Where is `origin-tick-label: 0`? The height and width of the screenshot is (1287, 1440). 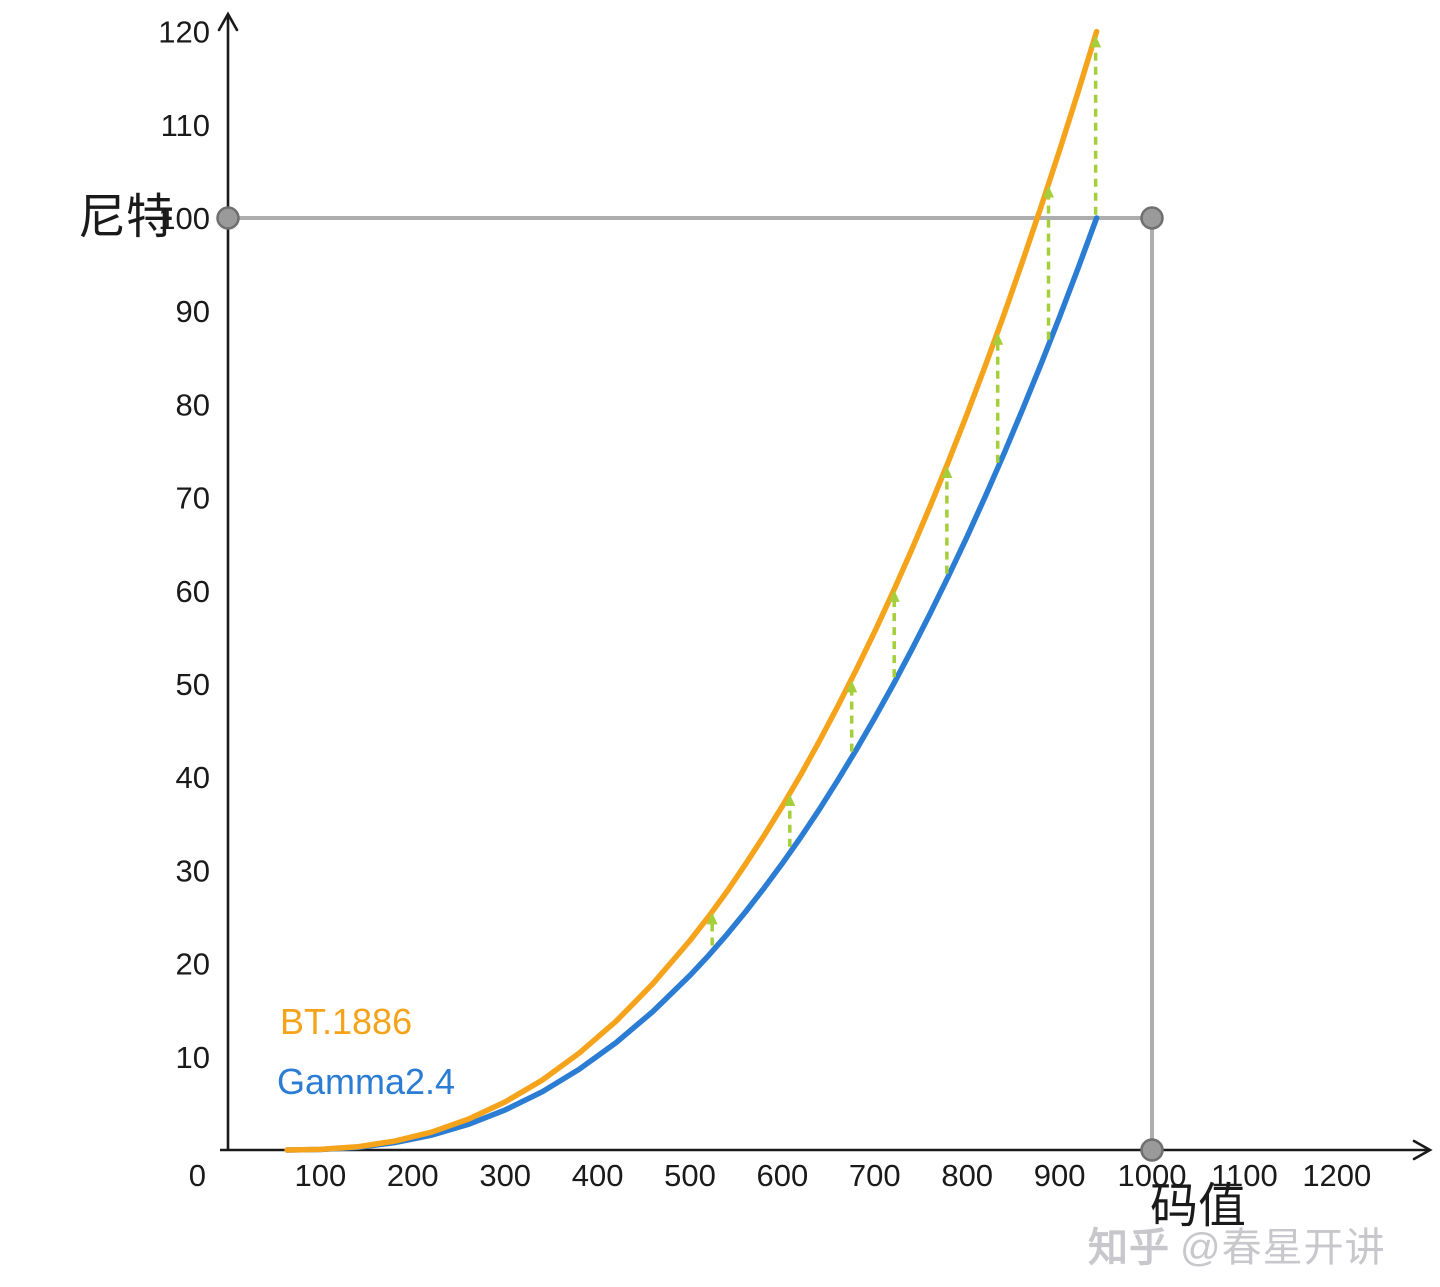
origin-tick-label: 0 is located at coordinates (197, 1175).